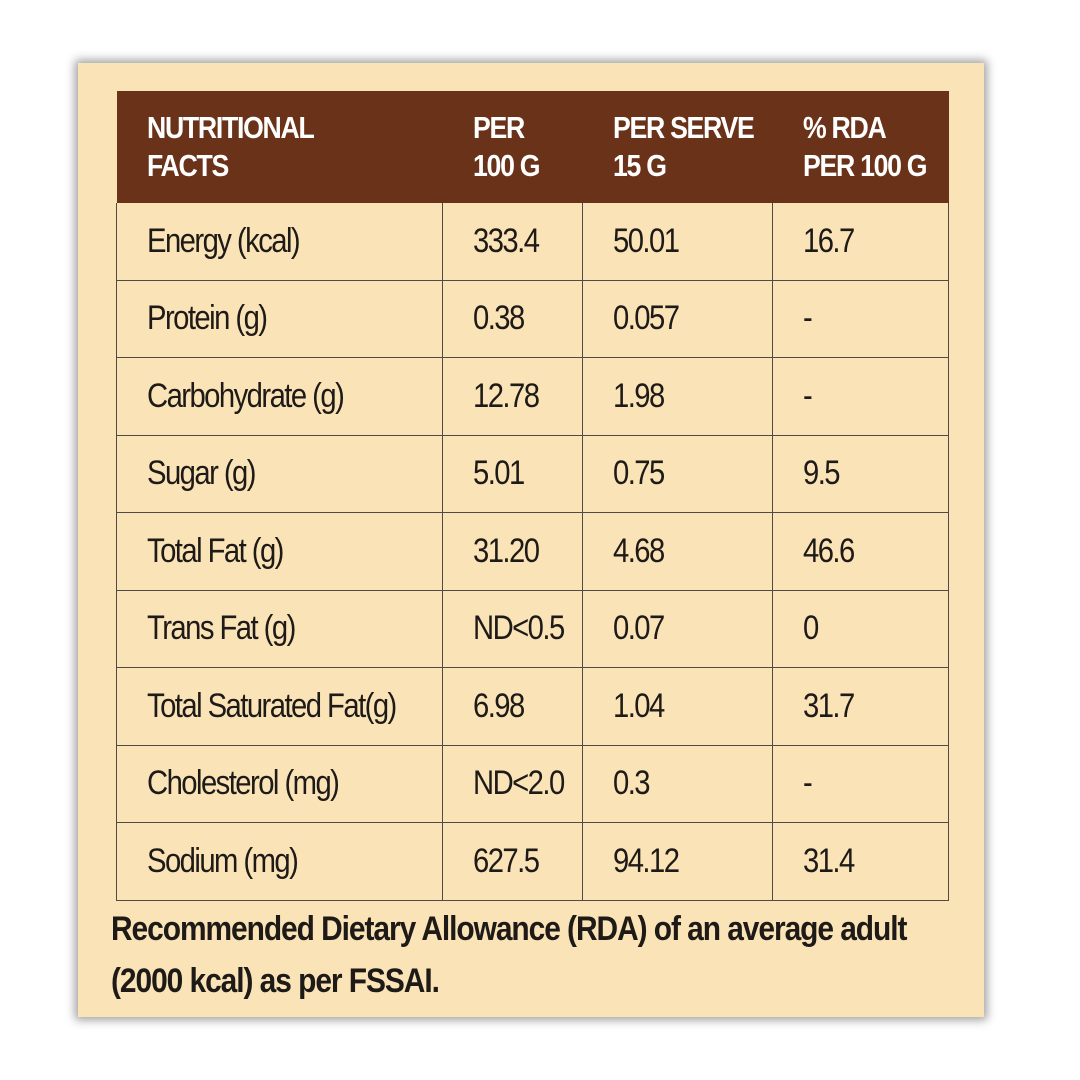 The image size is (1080, 1080). I want to click on rda-value: 9.5, so click(860, 473).